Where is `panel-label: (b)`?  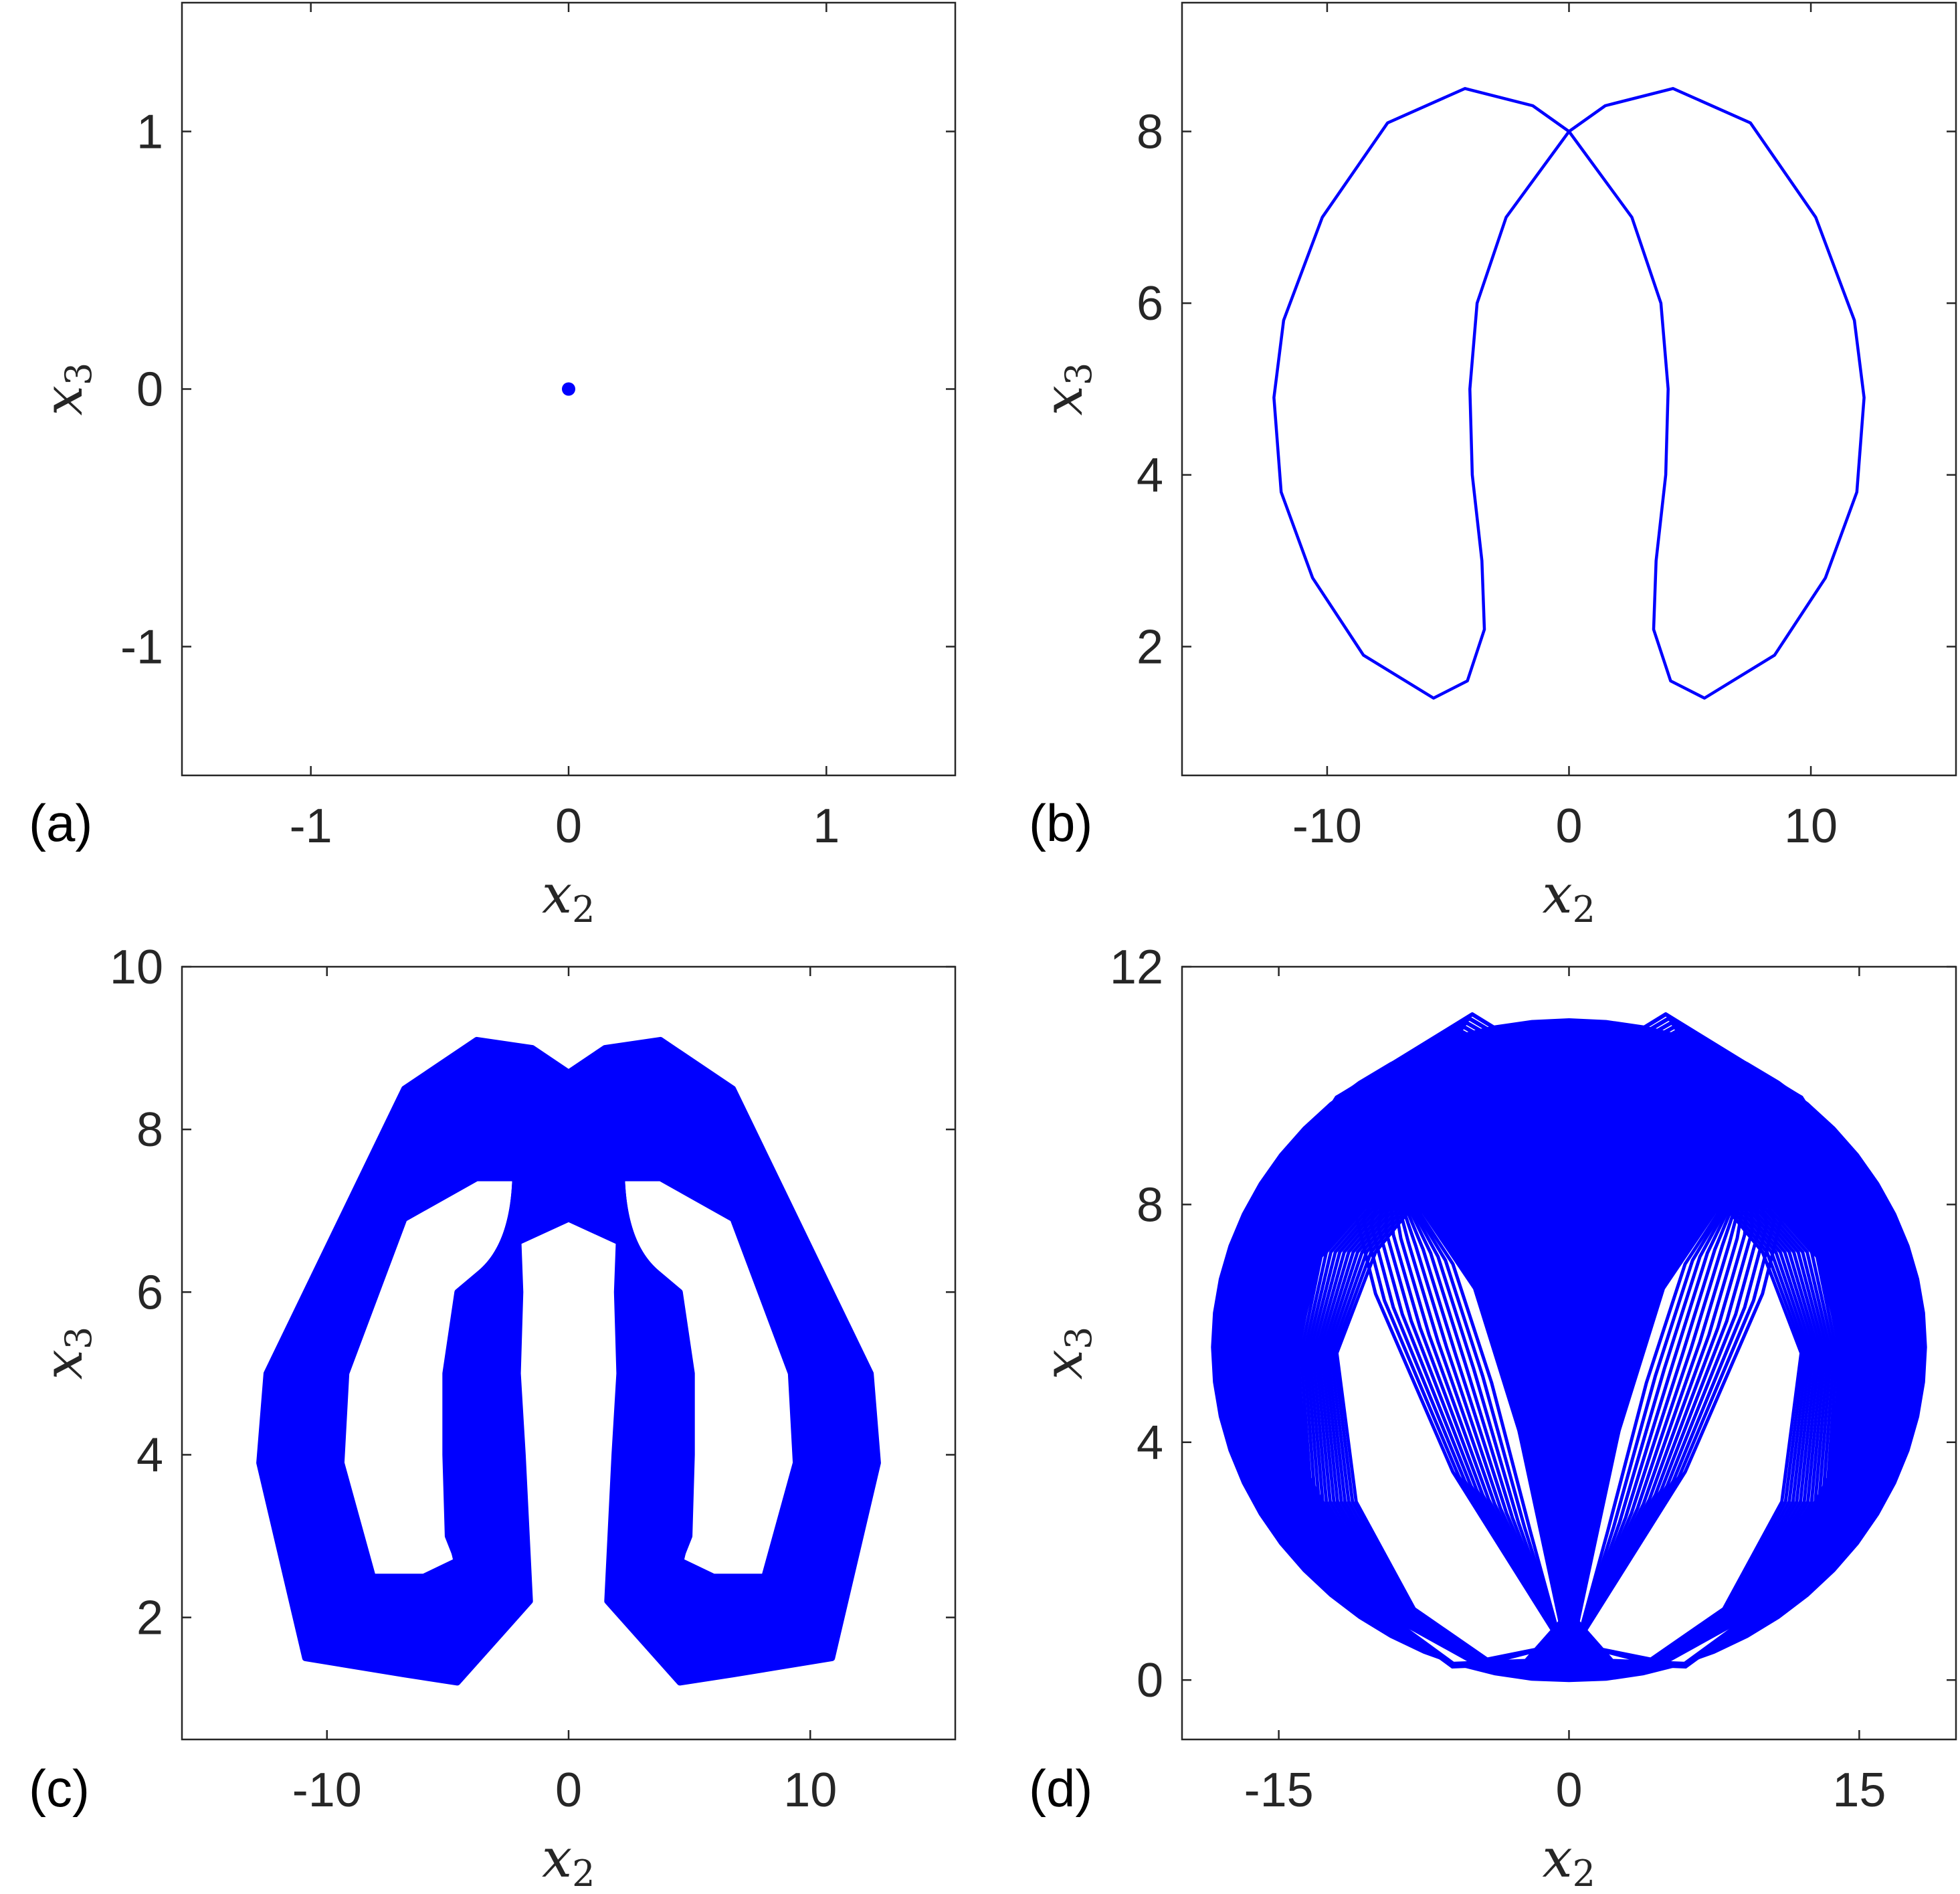
panel-label: (b) is located at coordinates (1060, 822).